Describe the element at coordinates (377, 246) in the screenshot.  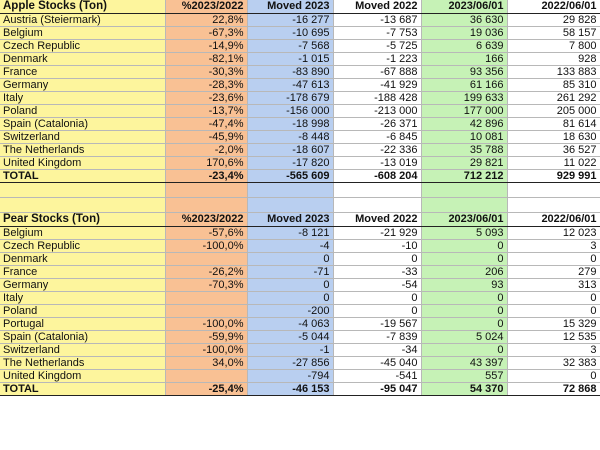
I see `moved-2022-cell: -10` at that location.